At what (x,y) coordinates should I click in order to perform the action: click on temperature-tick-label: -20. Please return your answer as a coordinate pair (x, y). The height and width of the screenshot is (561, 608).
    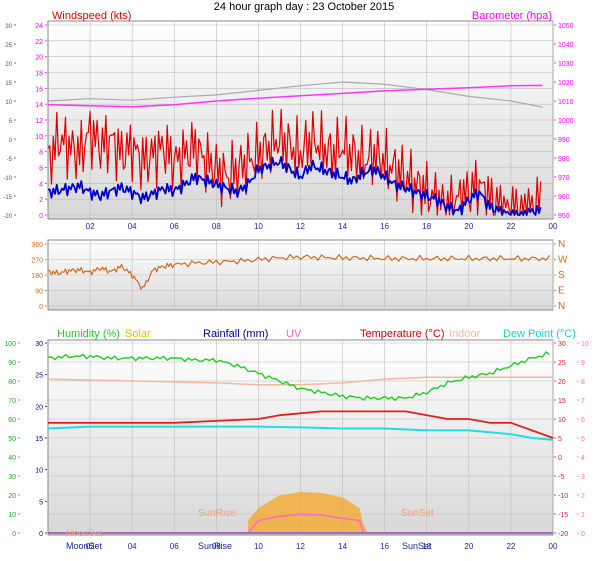
    Looking at the image, I should click on (563, 534).